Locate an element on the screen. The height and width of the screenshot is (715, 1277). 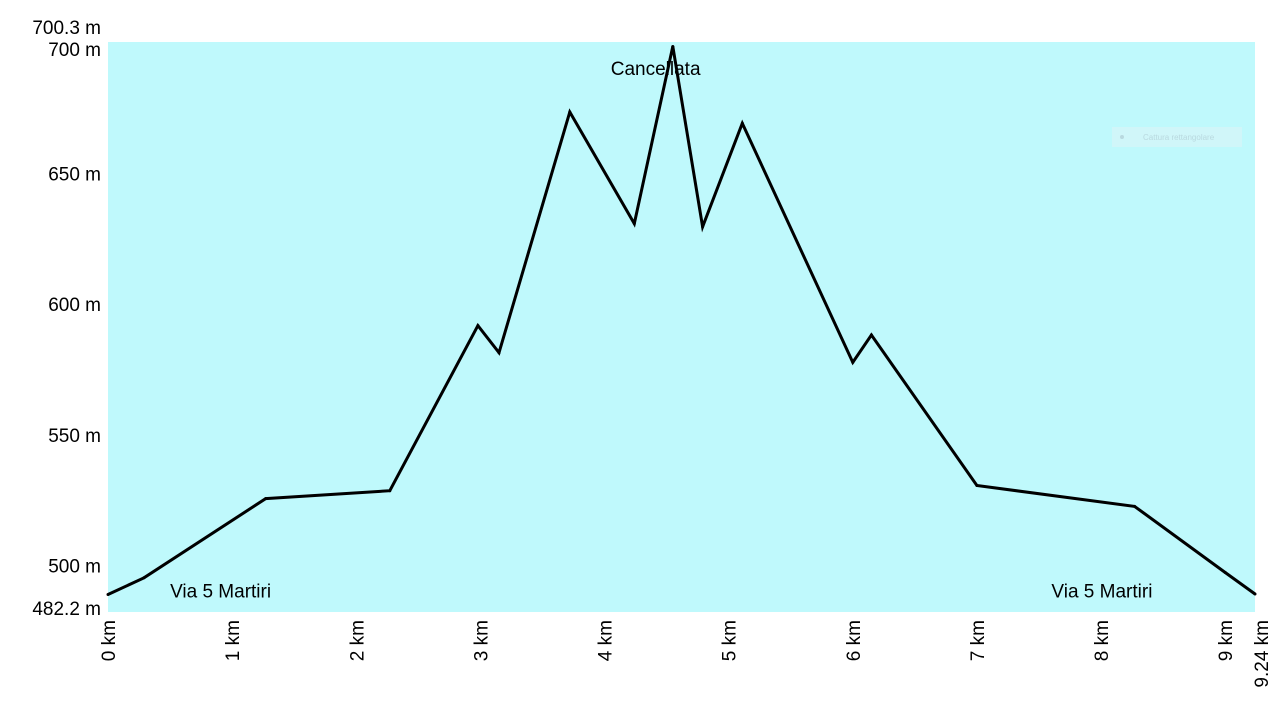
screen-capture-watermark: Cattura rettangolare is located at coordinates (1177, 137).